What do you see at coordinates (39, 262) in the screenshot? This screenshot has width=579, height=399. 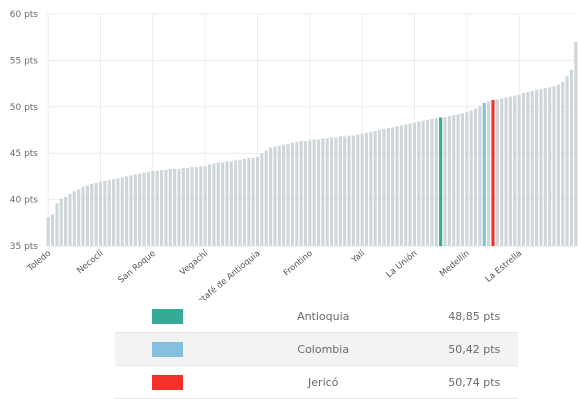 I see `x-tick-label: Toledo` at bounding box center [39, 262].